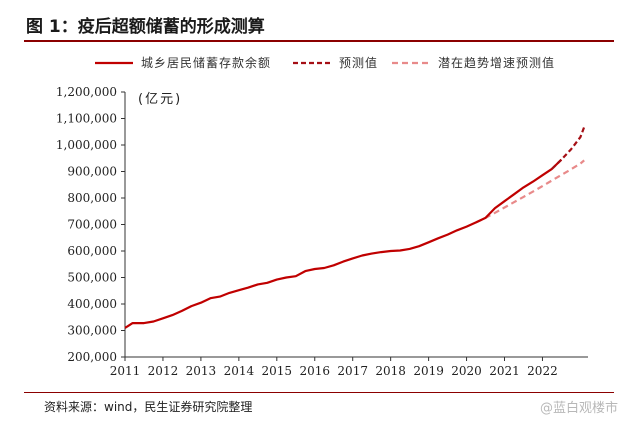 Image resolution: width=640 pixels, height=425 pixels. Describe the element at coordinates (163, 371) in the screenshot. I see `x-tick-label: 2012` at that location.